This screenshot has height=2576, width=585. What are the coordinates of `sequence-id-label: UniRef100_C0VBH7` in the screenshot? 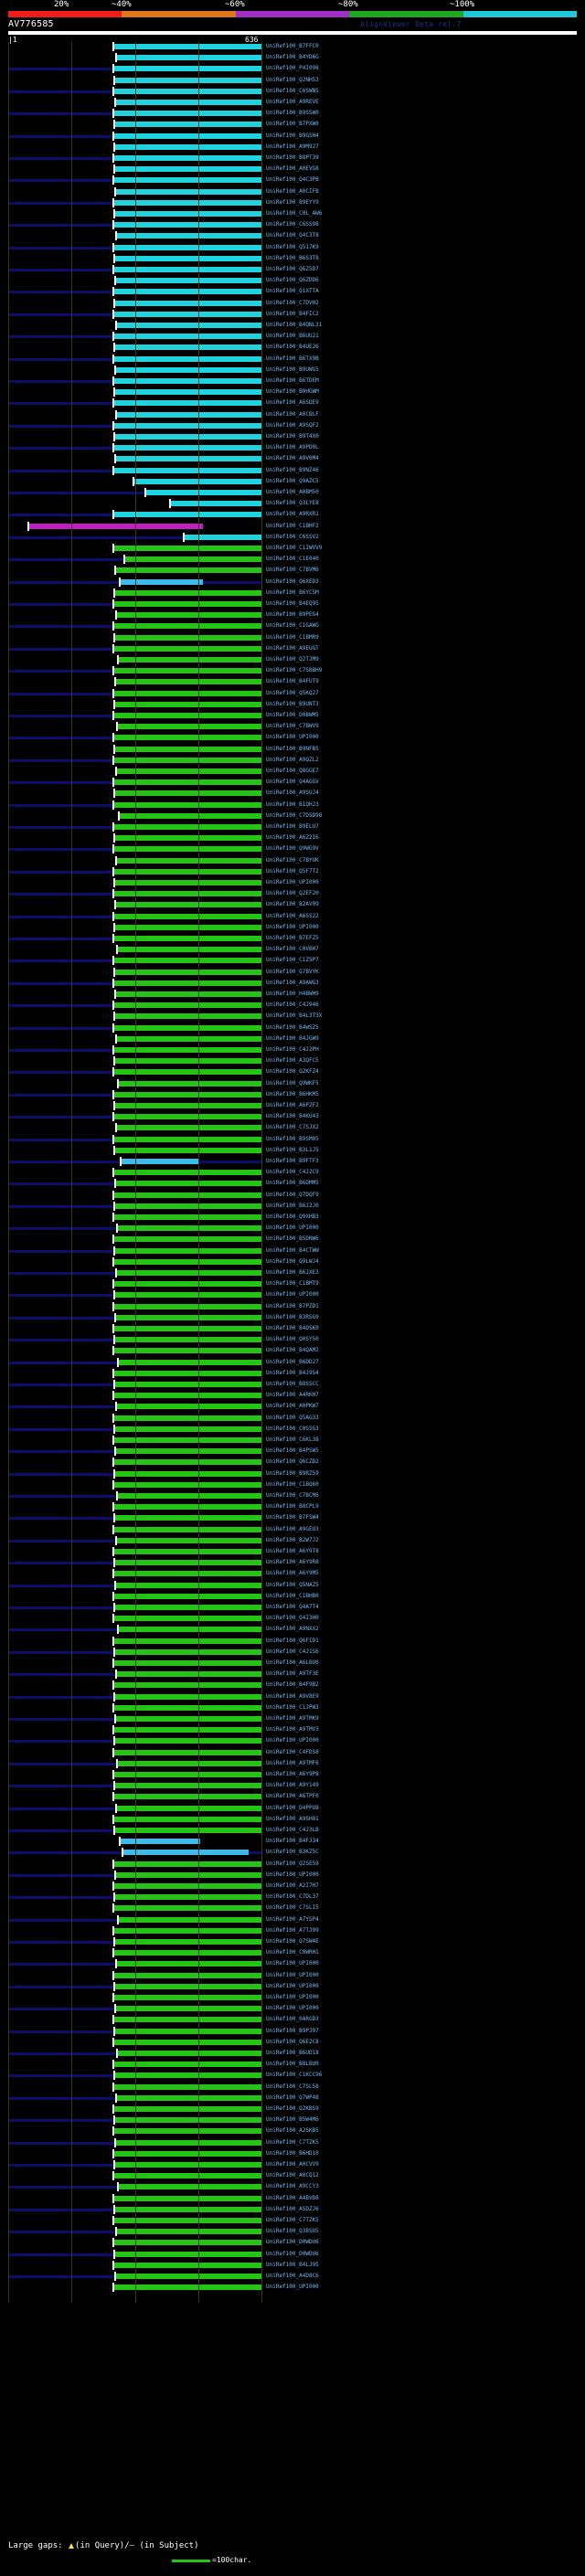 It's located at (293, 949).